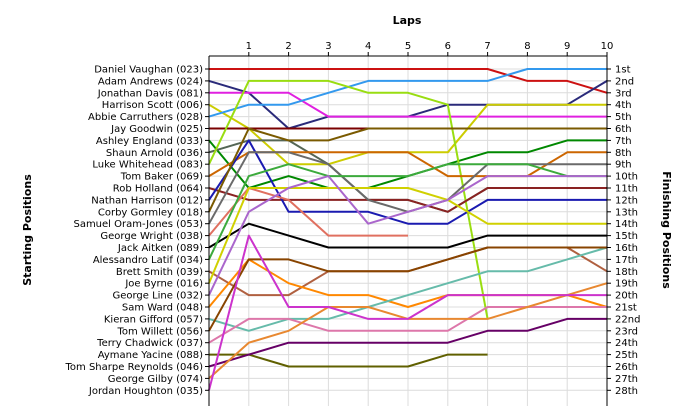  I want to click on starting-label: Abbie Carruthers (028), so click(145, 117).